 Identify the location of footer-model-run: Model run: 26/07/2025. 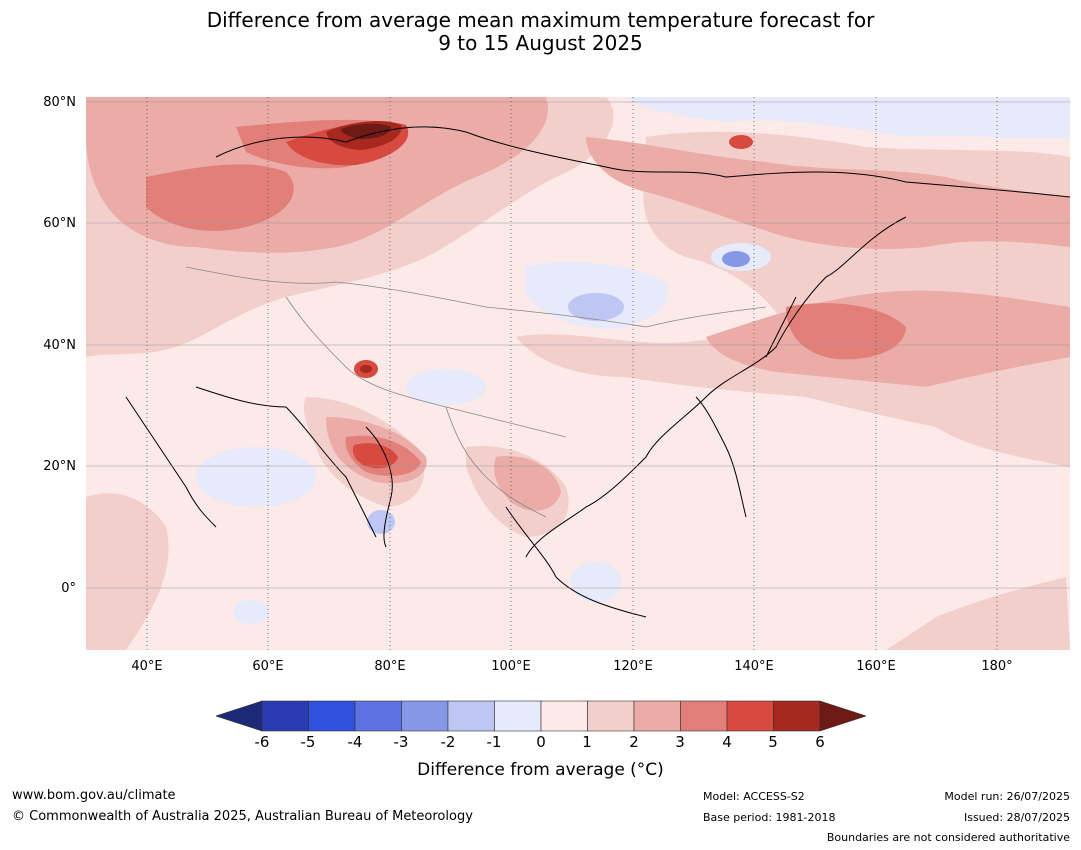
(1007, 796).